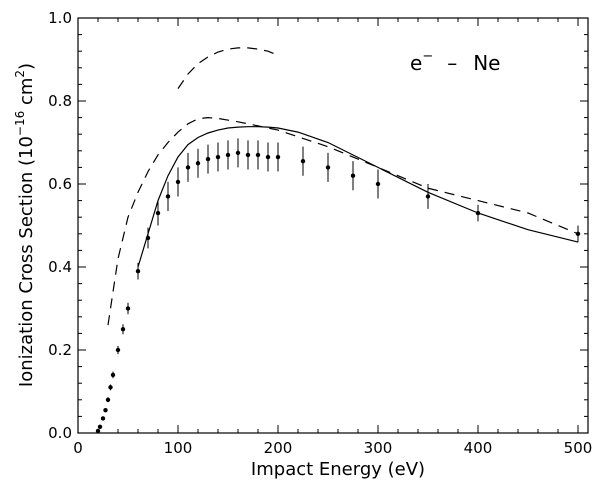 Image resolution: width=607 pixels, height=493 pixels. Describe the element at coordinates (416, 63) in the screenshot. I see `annotation-electron: e` at that location.